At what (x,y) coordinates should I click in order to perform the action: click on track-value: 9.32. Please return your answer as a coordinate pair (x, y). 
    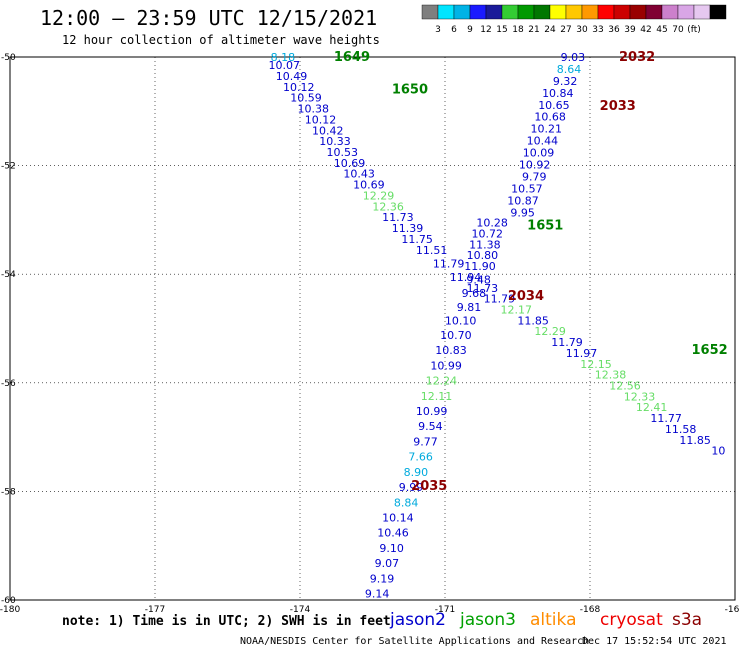
    Looking at the image, I should click on (565, 81).